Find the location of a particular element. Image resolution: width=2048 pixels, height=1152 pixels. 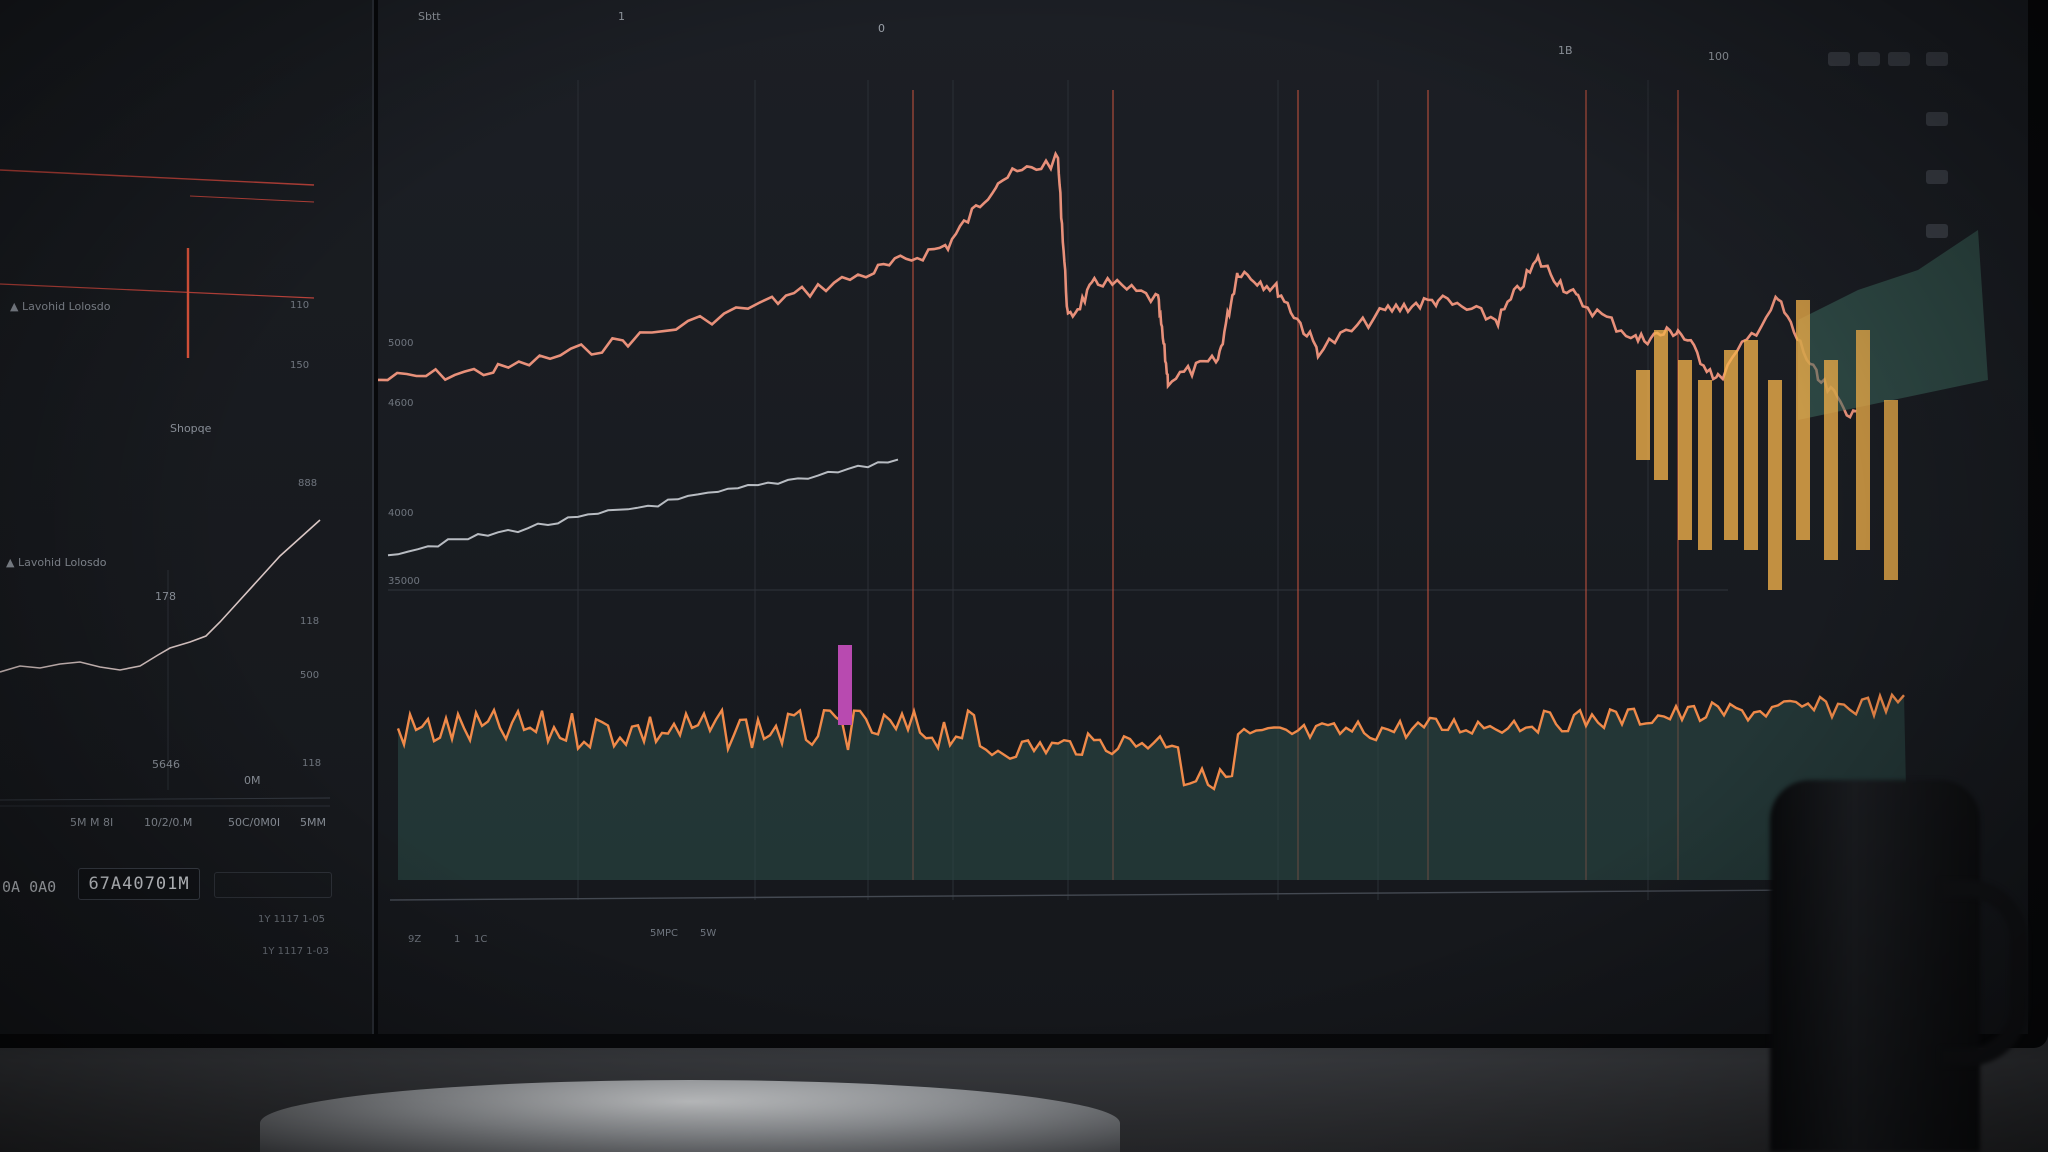

left-label-1: ▲ Lavohid Lolosdo is located at coordinates (60, 306).